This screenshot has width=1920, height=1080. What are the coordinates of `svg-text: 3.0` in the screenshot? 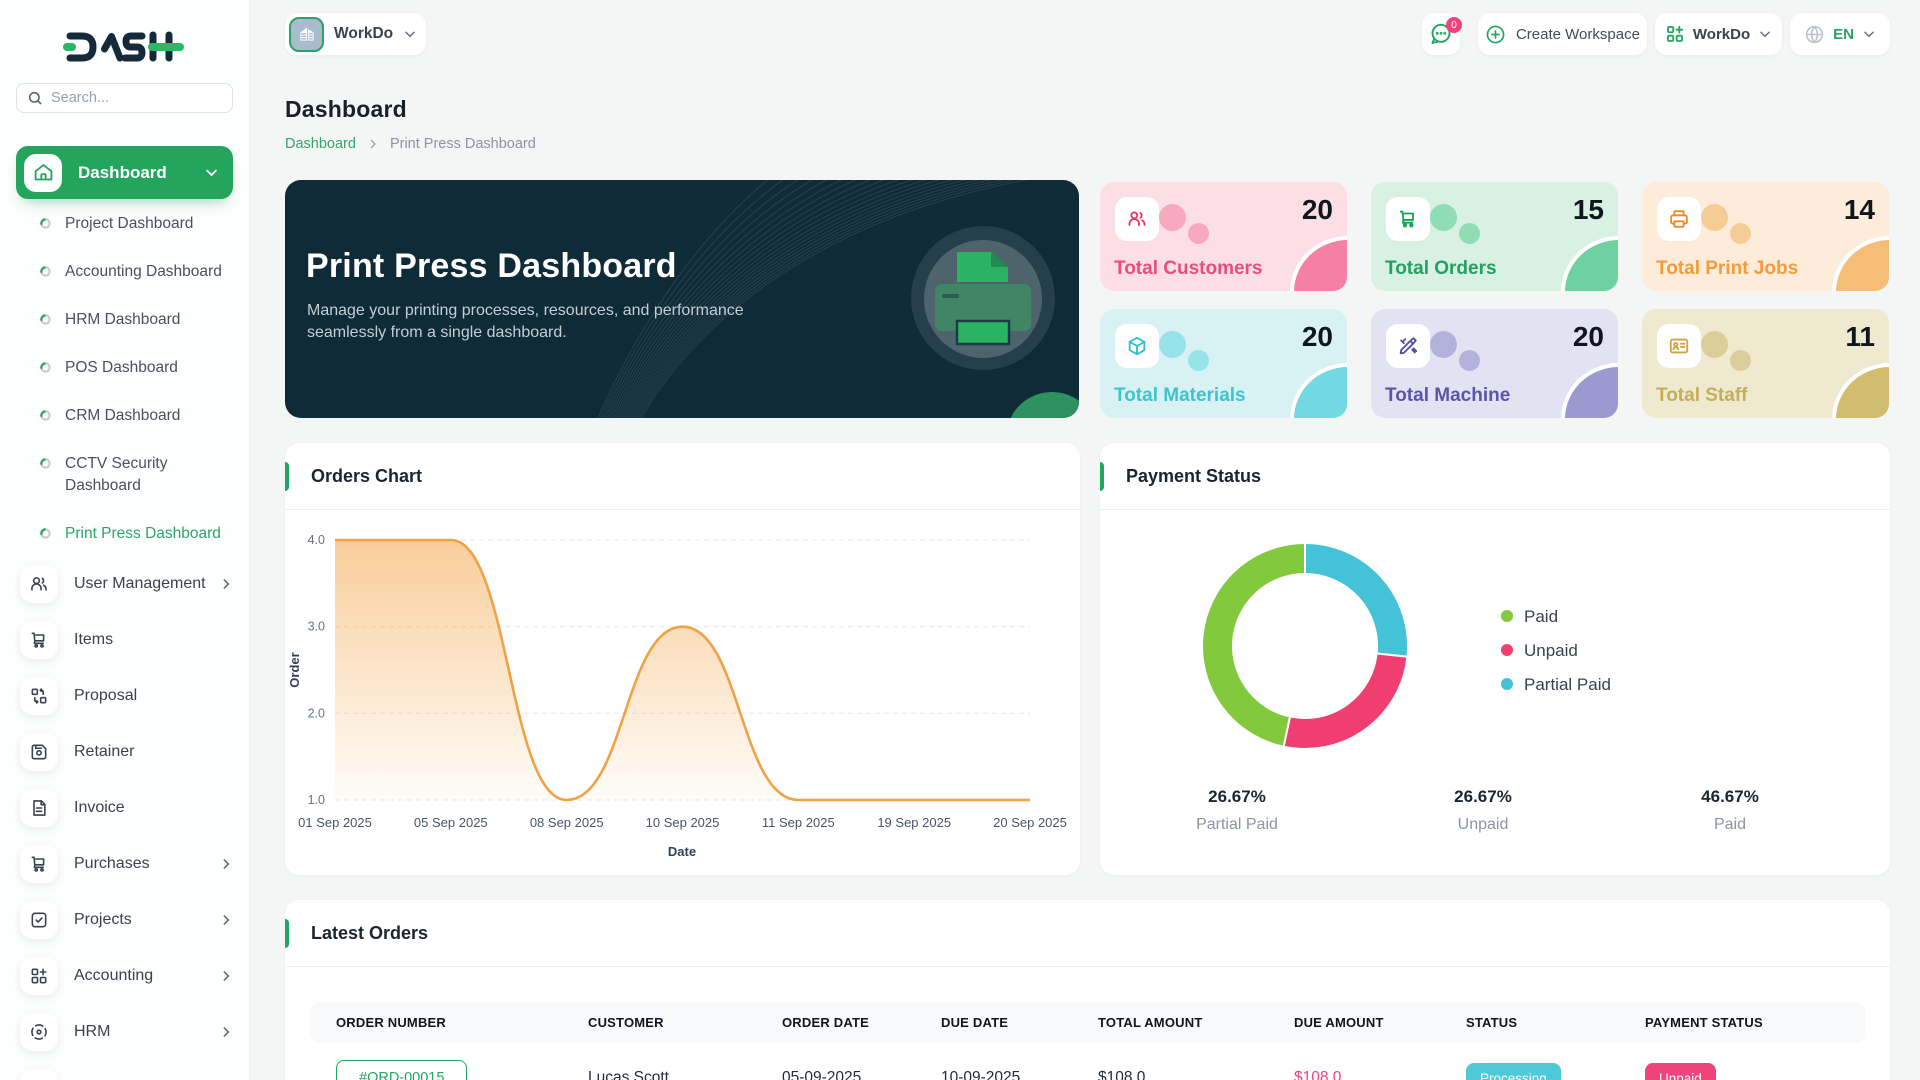 It's located at (316, 627).